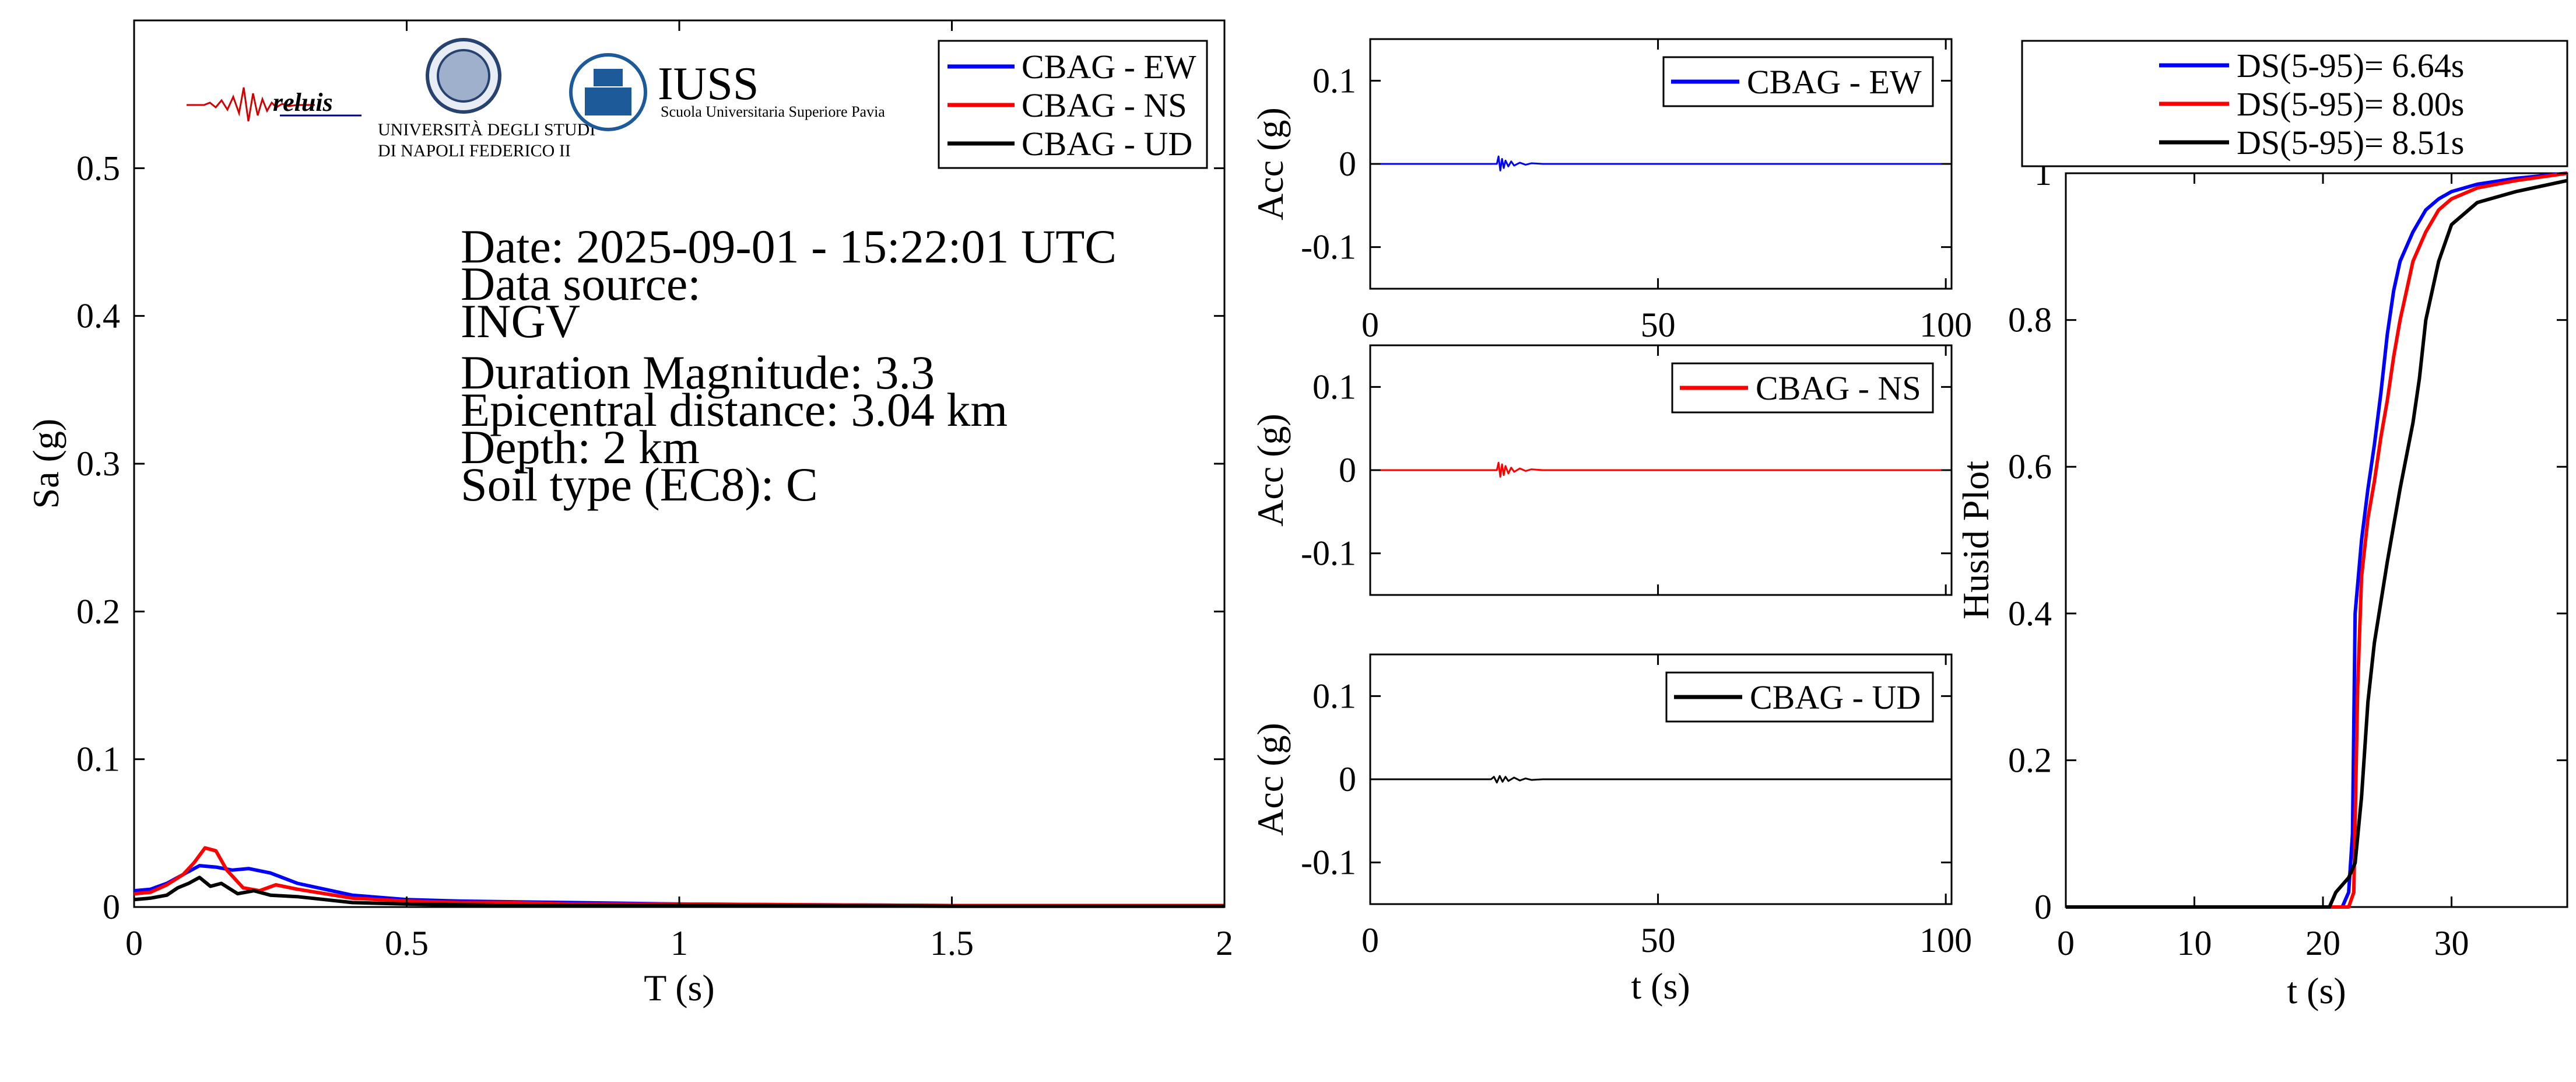  Describe the element at coordinates (679, 943) in the screenshot. I see `spectra-x-tick-label: 1` at that location.